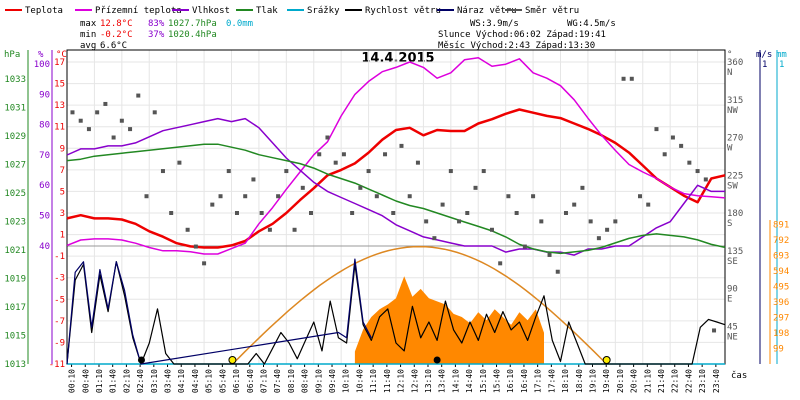  Describe the element at coordinates (516, 46) in the screenshot. I see `stat-mesic: Měsíc Východ:2:43 Západ:13:30` at that location.